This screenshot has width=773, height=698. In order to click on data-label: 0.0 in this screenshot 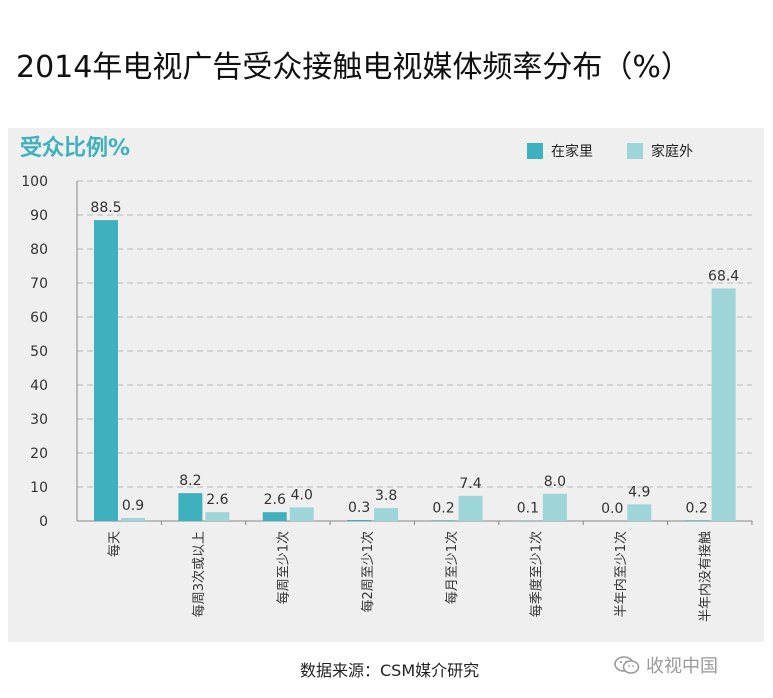, I will do `click(612, 509)`.